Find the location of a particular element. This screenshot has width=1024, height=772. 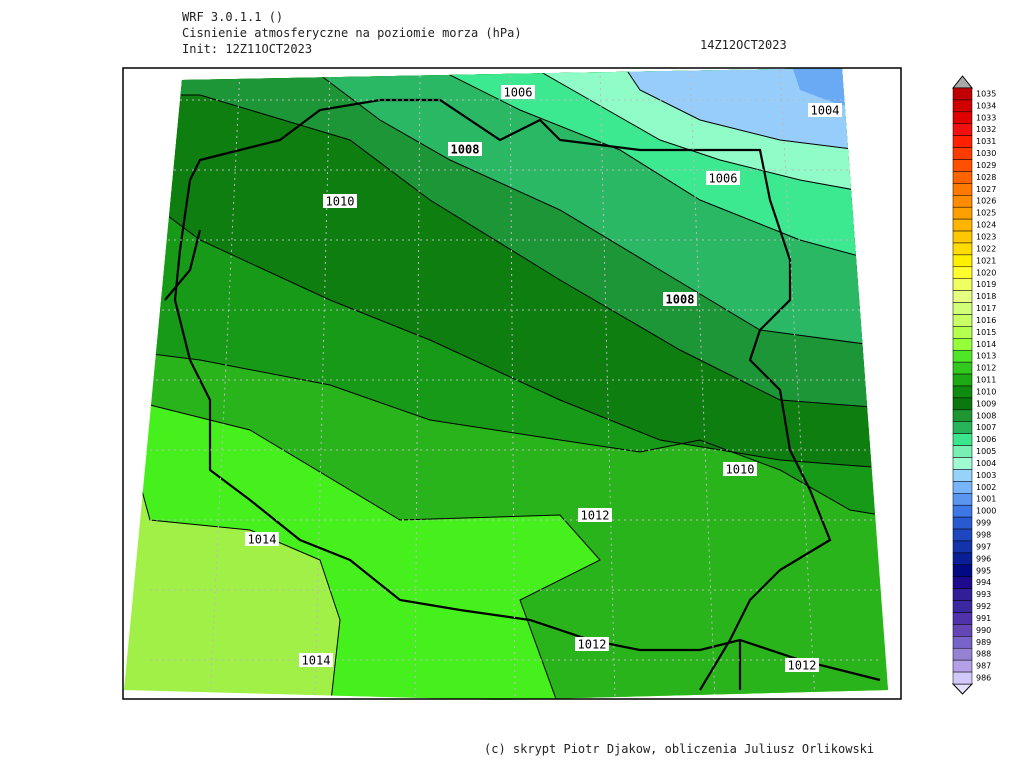

colorbar-label: 1000 is located at coordinates (986, 511).